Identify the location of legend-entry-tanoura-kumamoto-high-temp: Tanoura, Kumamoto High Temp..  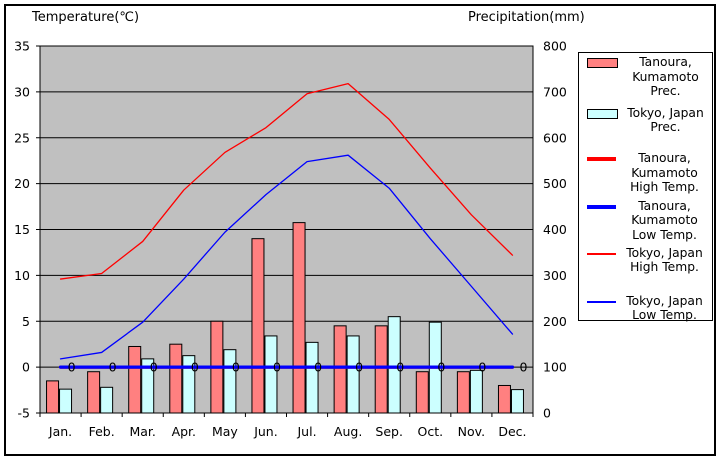
(645, 173).